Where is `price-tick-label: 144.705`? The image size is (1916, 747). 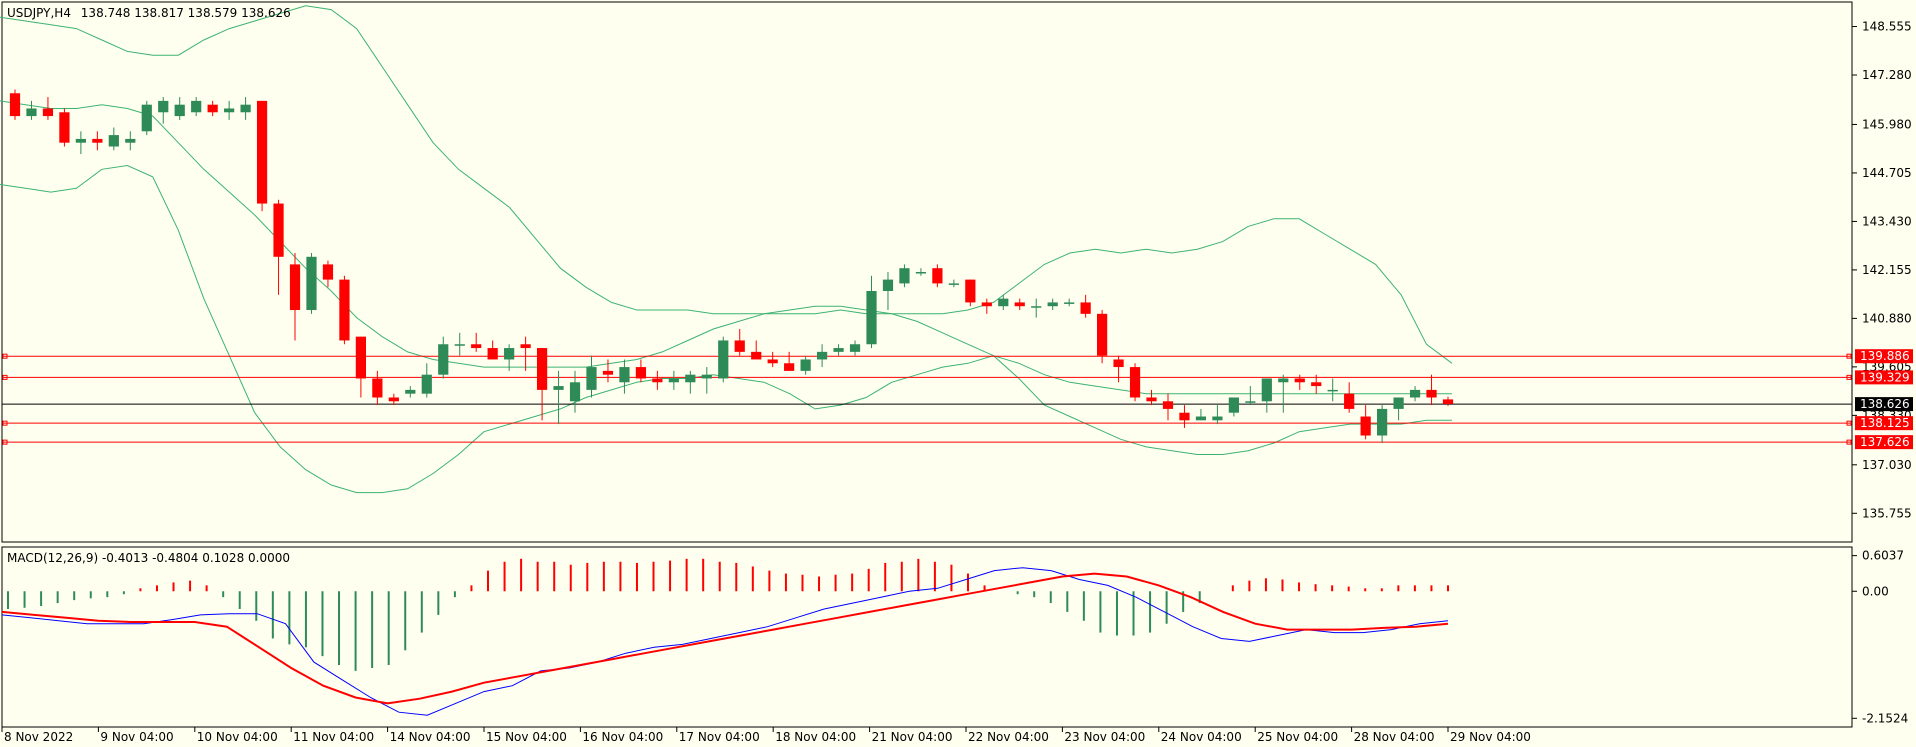
price-tick-label: 144.705 is located at coordinates (1887, 173).